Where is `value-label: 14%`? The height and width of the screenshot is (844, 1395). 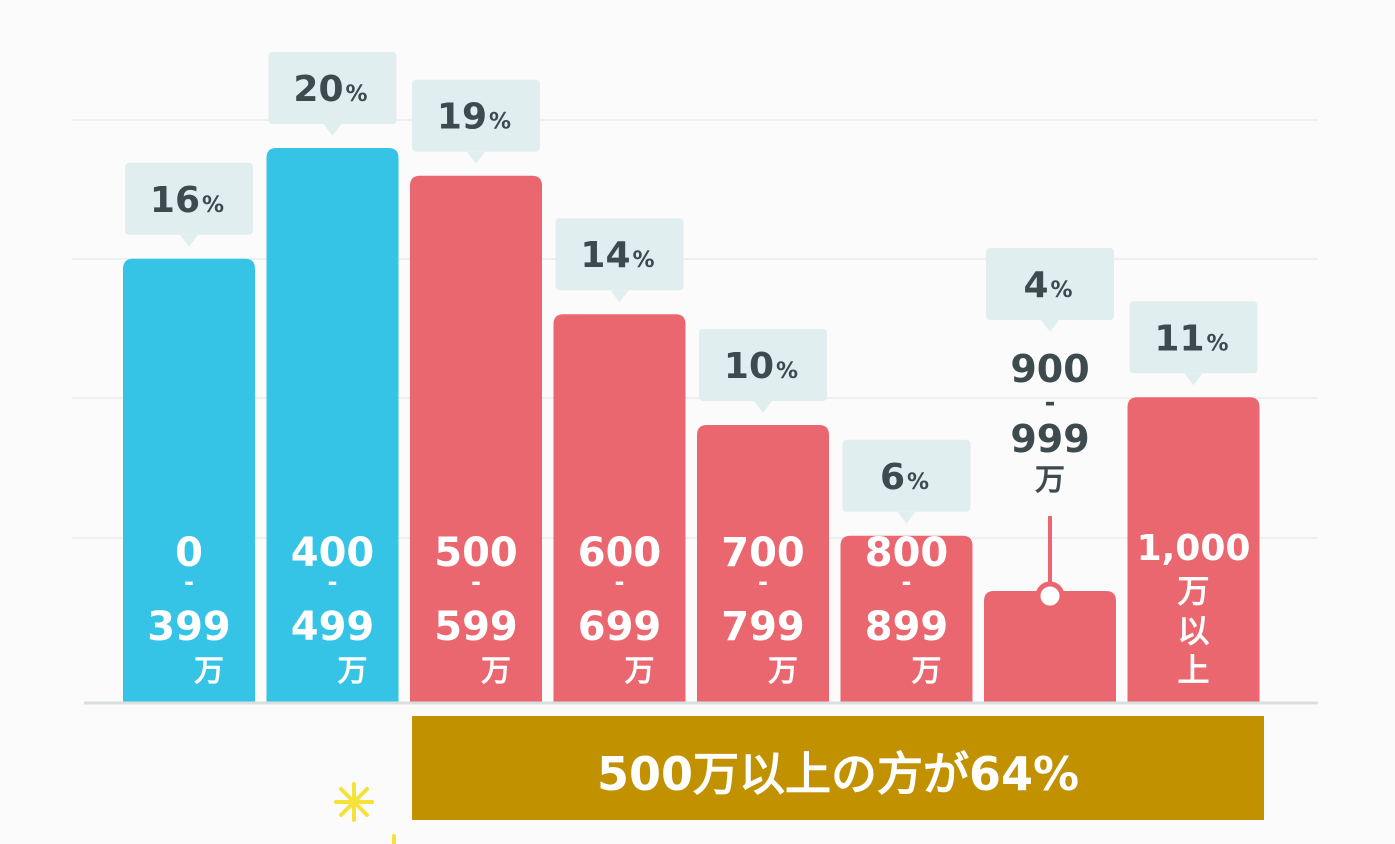
value-label: 14% is located at coordinates (617, 255).